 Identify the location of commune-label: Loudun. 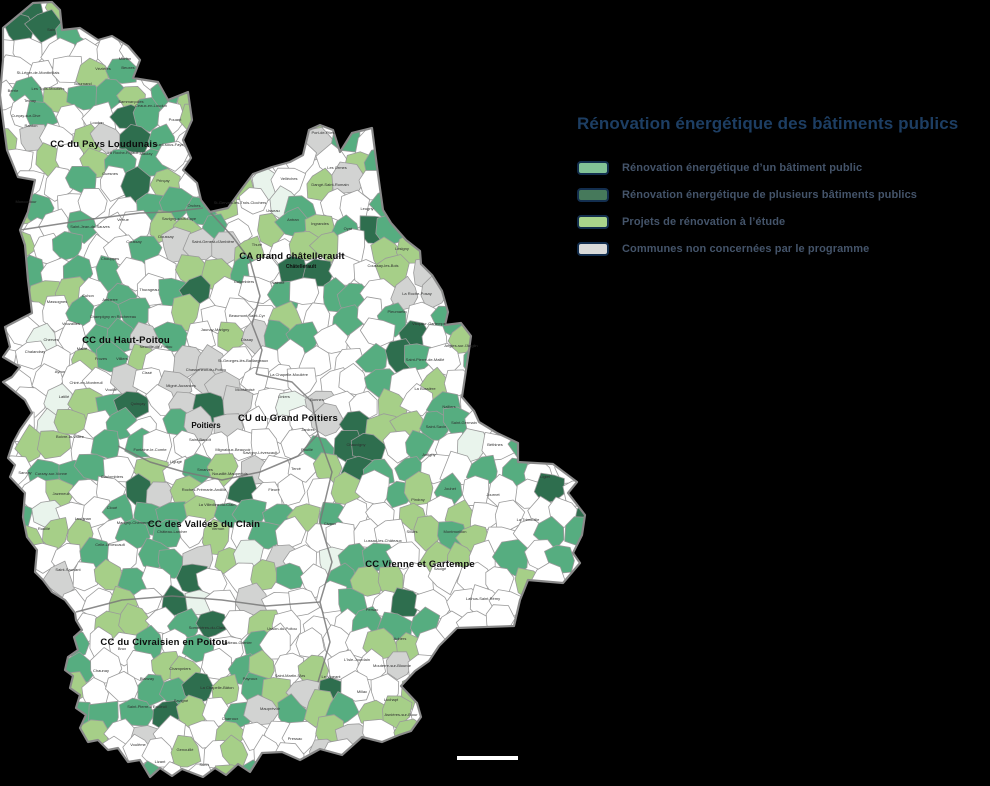
(96, 122).